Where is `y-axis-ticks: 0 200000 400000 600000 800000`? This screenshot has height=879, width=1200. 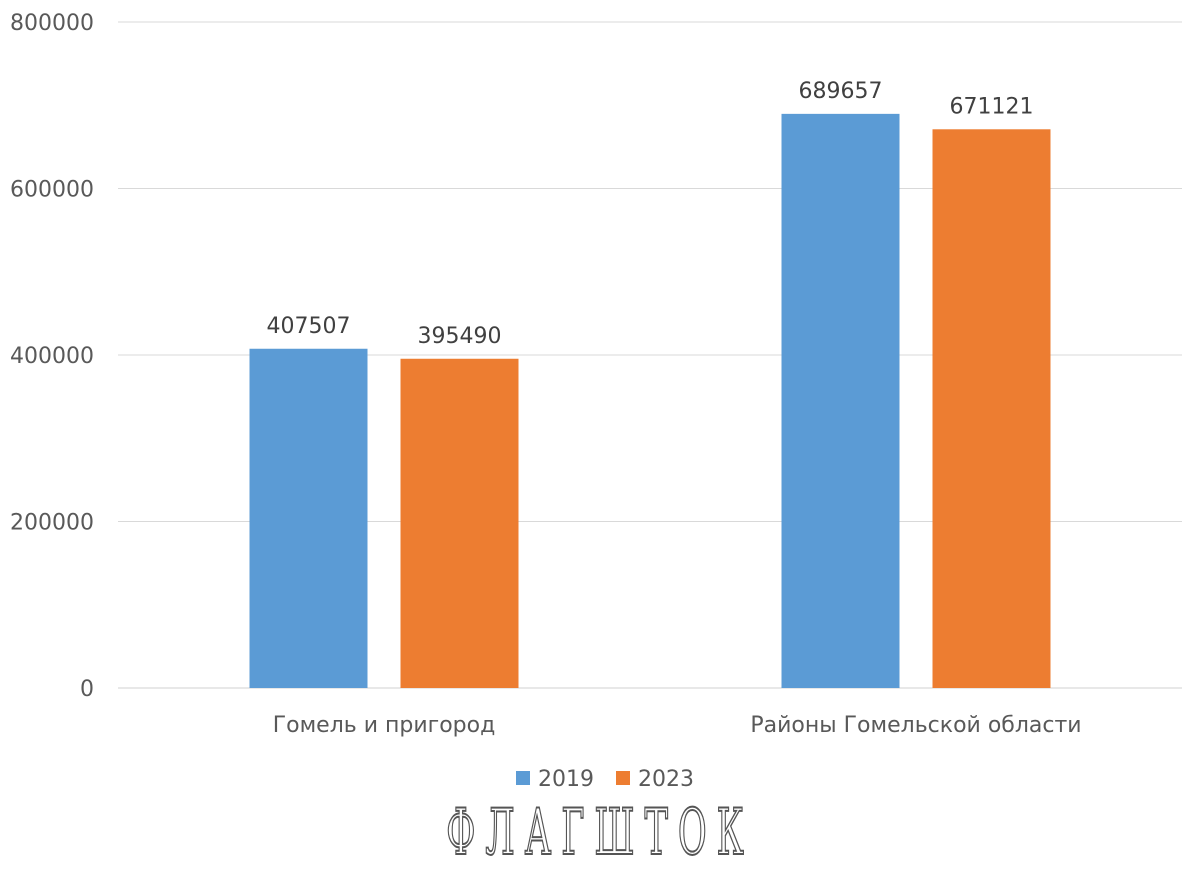 y-axis-ticks: 0 200000 400000 600000 800000 is located at coordinates (52, 356).